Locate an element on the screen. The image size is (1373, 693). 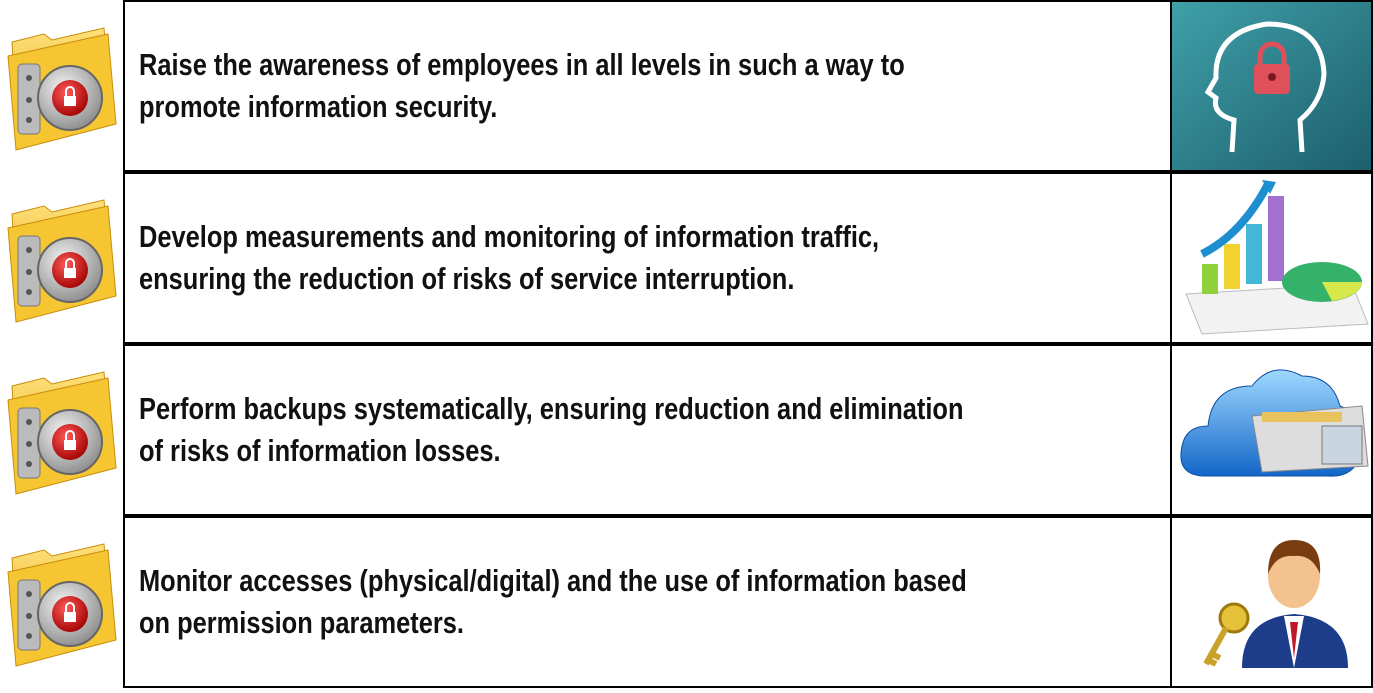
head-lock-image is located at coordinates (1271, 86).